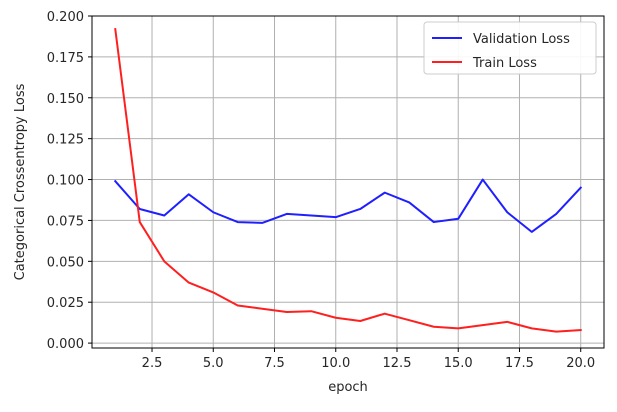 The image size is (617, 412). What do you see at coordinates (65, 344) in the screenshot?
I see `y-tick-label: 0.000` at bounding box center [65, 344].